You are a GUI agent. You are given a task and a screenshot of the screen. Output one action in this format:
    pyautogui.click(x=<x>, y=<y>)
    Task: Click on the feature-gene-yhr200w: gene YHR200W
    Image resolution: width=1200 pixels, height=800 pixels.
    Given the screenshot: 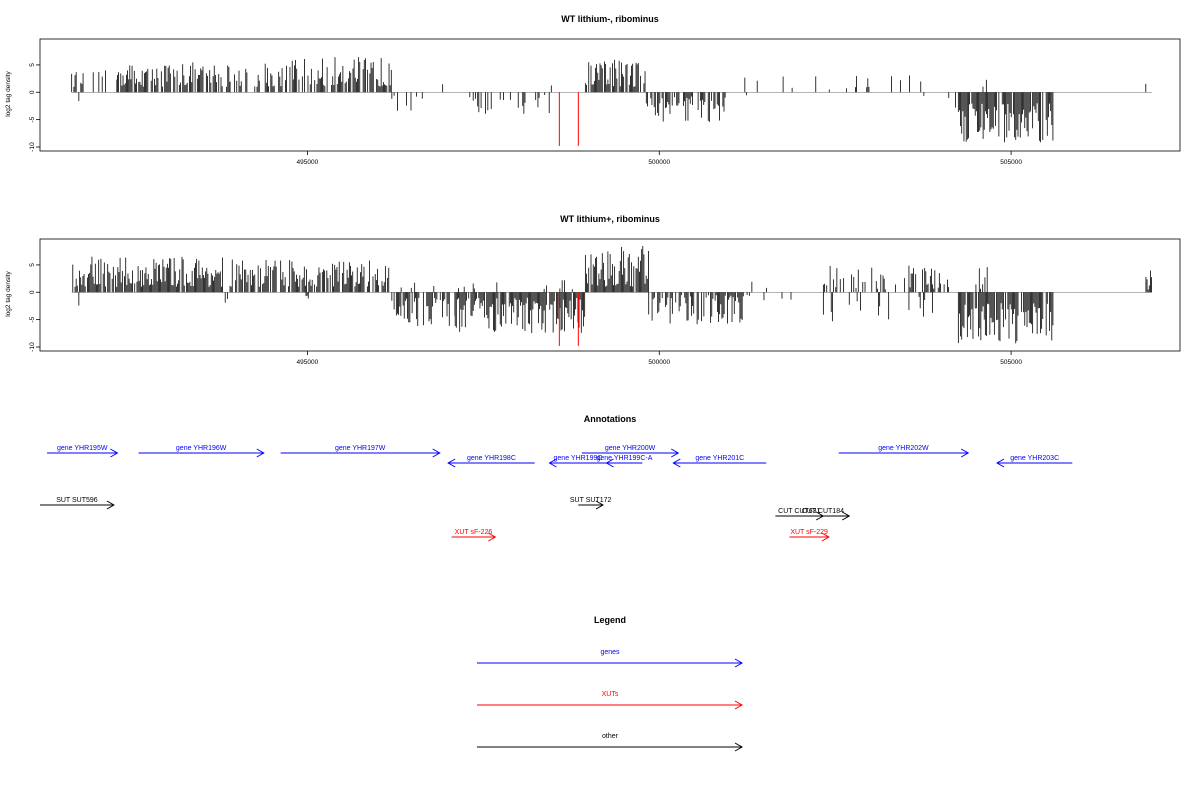 What is the action you would take?
    pyautogui.click(x=630, y=451)
    